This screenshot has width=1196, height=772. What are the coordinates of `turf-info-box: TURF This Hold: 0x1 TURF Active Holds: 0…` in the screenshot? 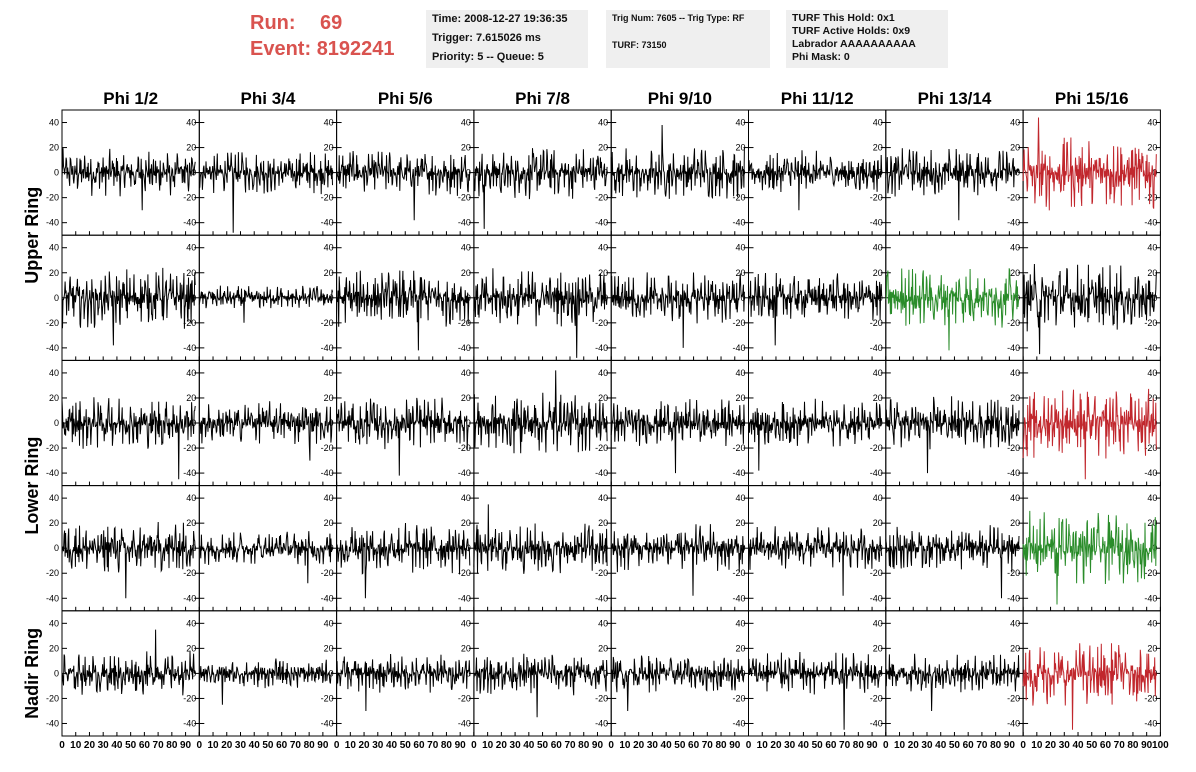 It's located at (867, 39).